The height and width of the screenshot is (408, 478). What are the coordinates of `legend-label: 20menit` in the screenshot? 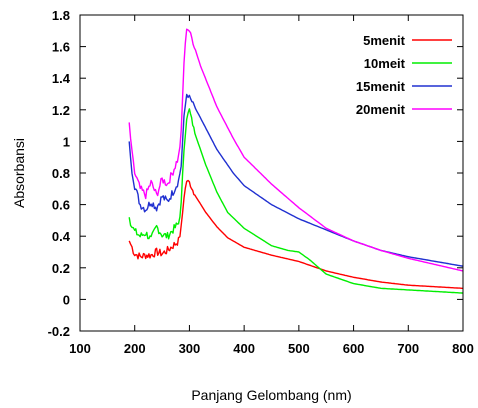 It's located at (381, 109).